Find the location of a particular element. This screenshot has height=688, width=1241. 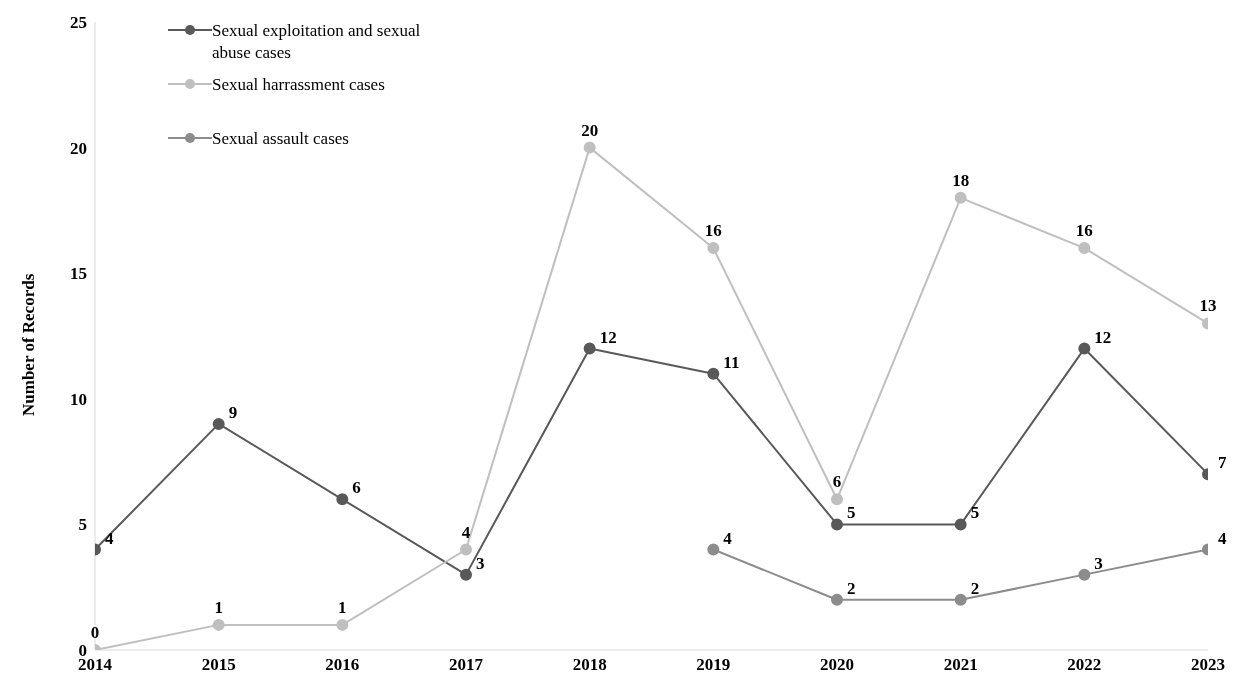

x-tick-label: 2023 is located at coordinates (1208, 665).